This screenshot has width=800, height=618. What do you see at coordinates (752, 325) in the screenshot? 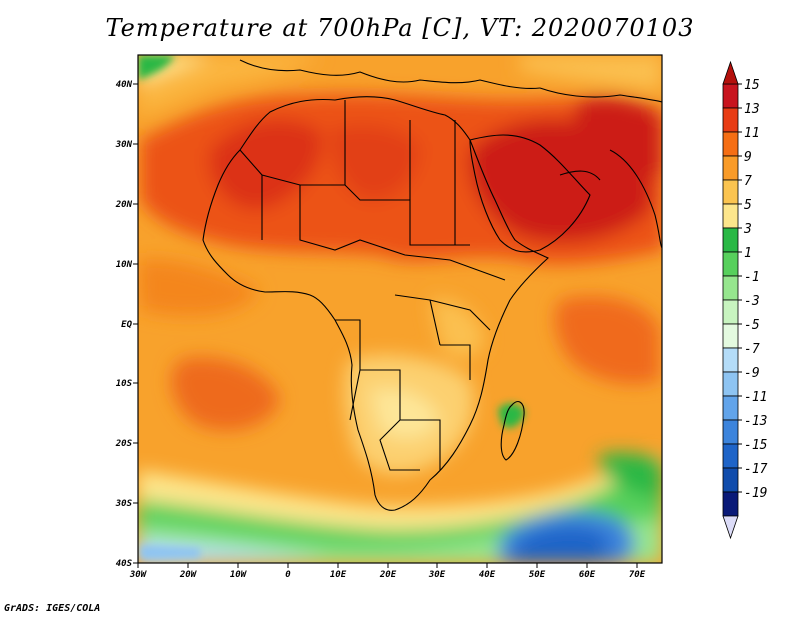
I see `colorbar-label: -5` at bounding box center [752, 325].